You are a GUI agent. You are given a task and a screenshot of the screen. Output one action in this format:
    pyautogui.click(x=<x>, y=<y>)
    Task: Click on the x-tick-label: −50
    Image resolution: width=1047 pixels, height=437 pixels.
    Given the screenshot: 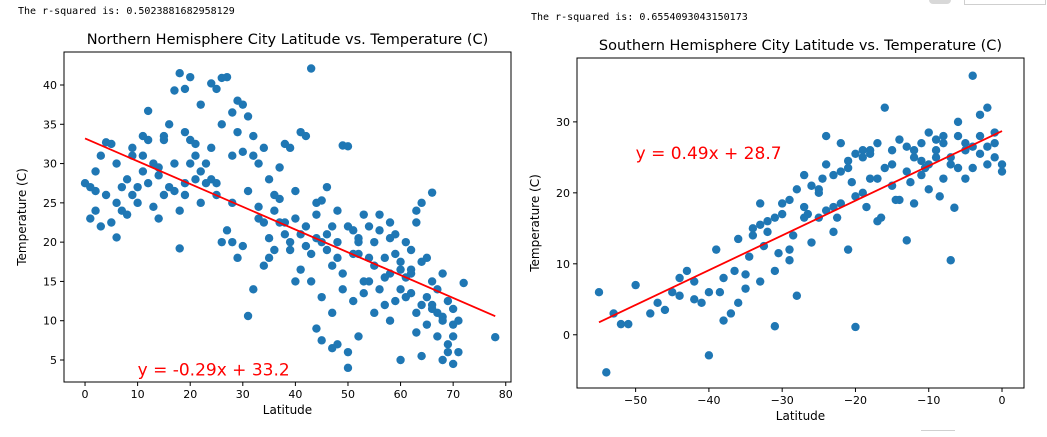 What is the action you would take?
    pyautogui.click(x=635, y=400)
    